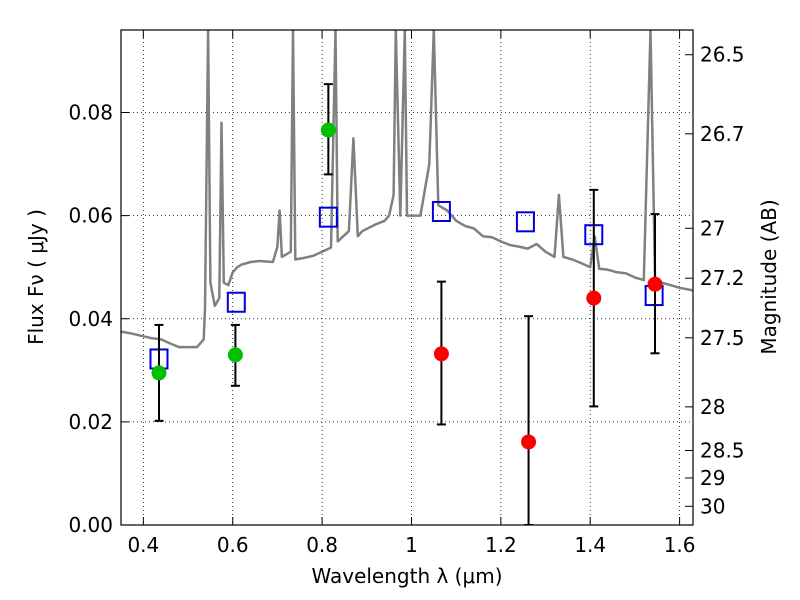 The width and height of the screenshot is (800, 600). I want to click on magnitude-tick-label: 30, so click(712, 506).